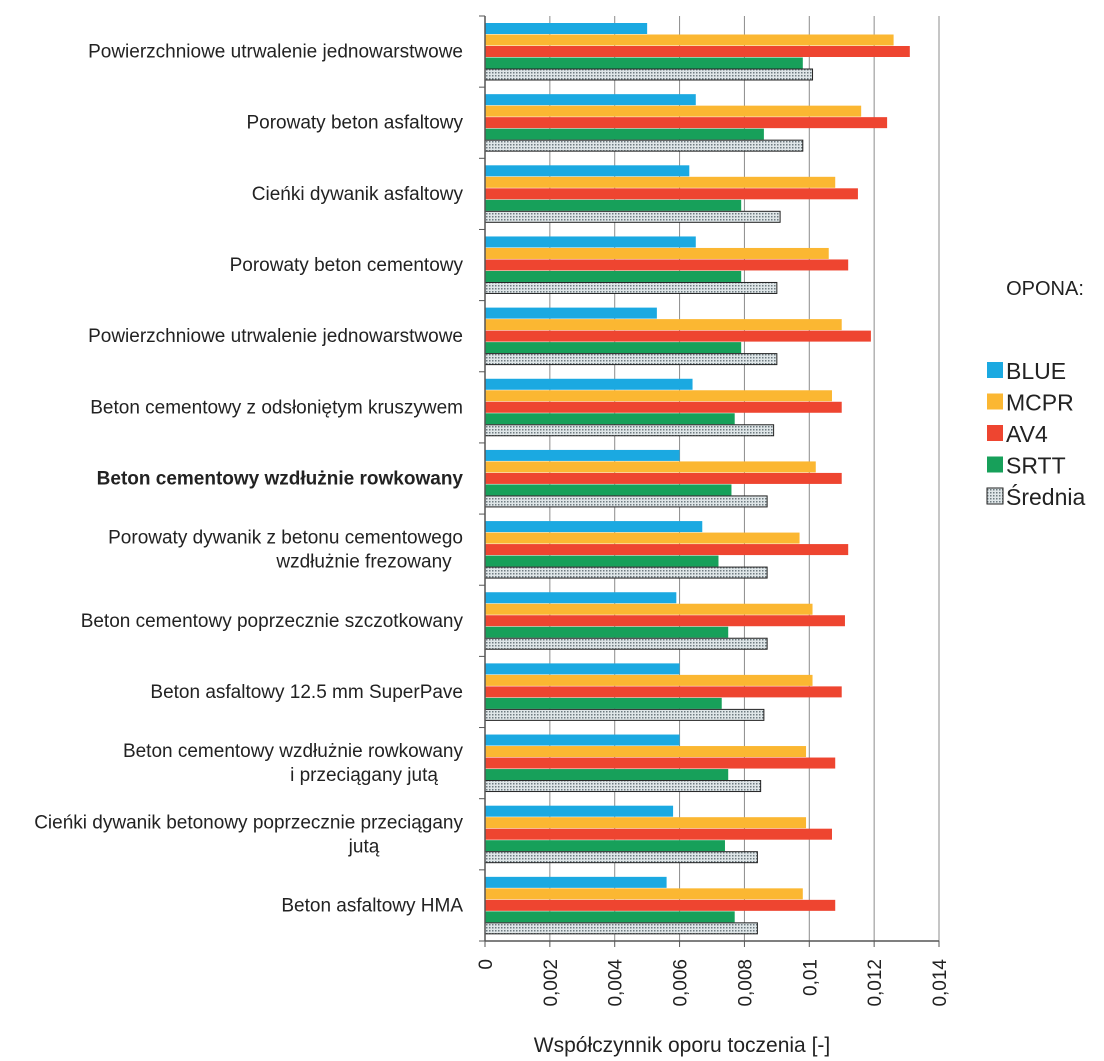 The height and width of the screenshot is (1061, 1104). I want to click on x-tick-label: 0,006, so click(681, 983).